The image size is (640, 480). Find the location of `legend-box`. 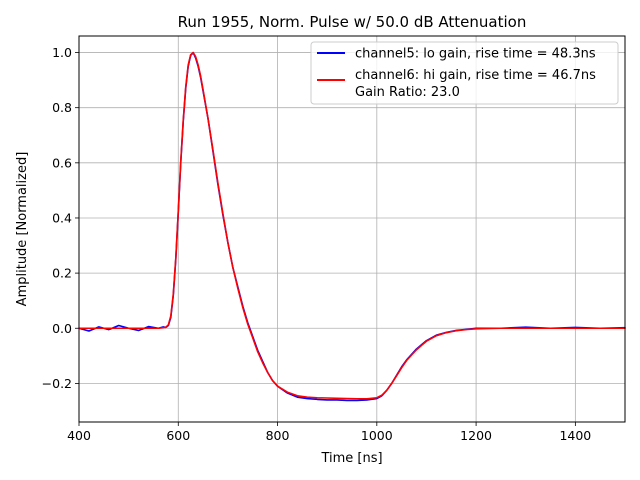

legend-box is located at coordinates (464, 73).